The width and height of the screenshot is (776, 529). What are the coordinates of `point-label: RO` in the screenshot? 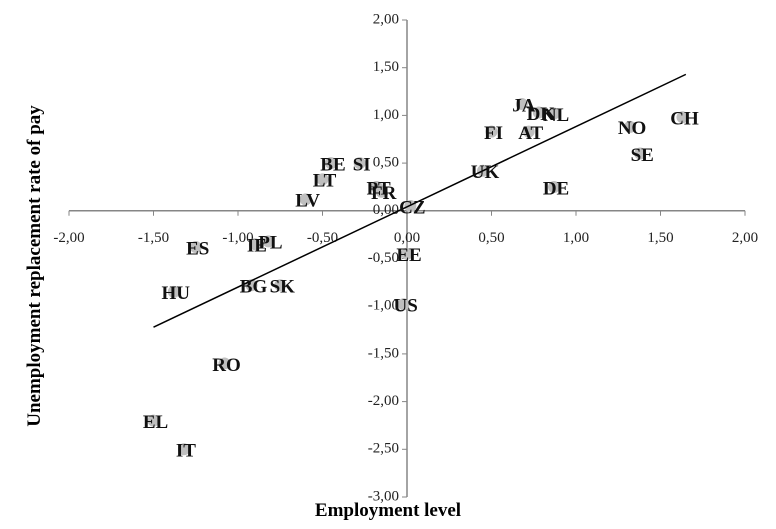 It's located at (226, 365).